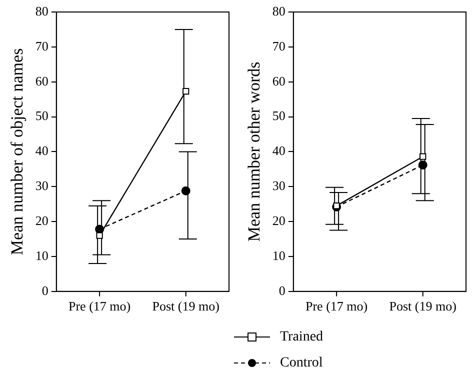  What do you see at coordinates (302, 337) in the screenshot?
I see `legend-label: Trained` at bounding box center [302, 337].